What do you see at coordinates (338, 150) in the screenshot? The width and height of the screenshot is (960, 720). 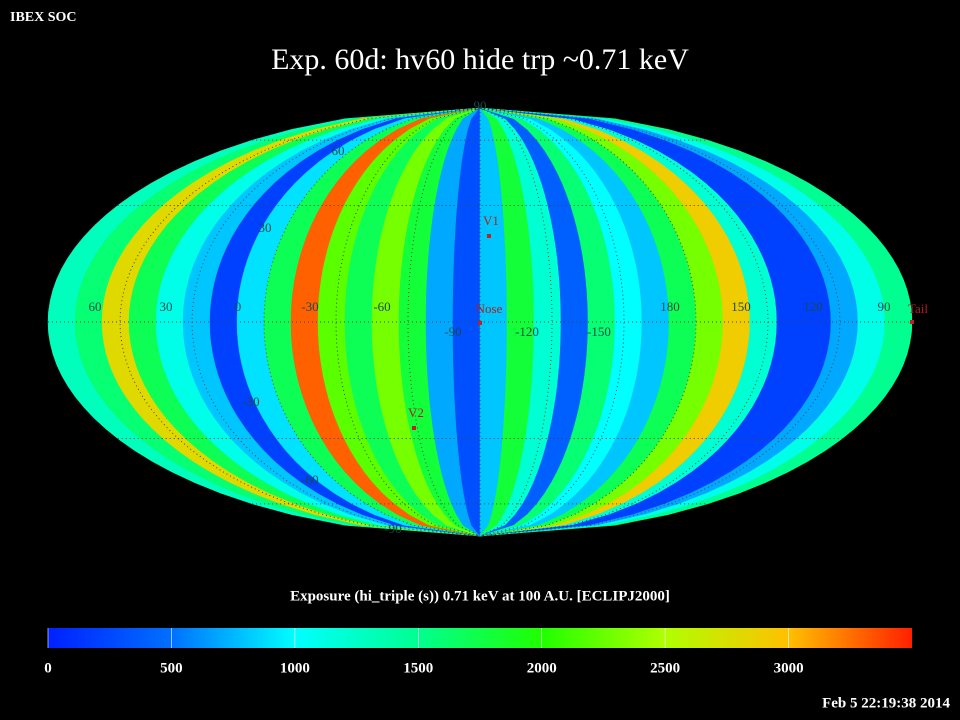 I see `latitude-label: 60` at bounding box center [338, 150].